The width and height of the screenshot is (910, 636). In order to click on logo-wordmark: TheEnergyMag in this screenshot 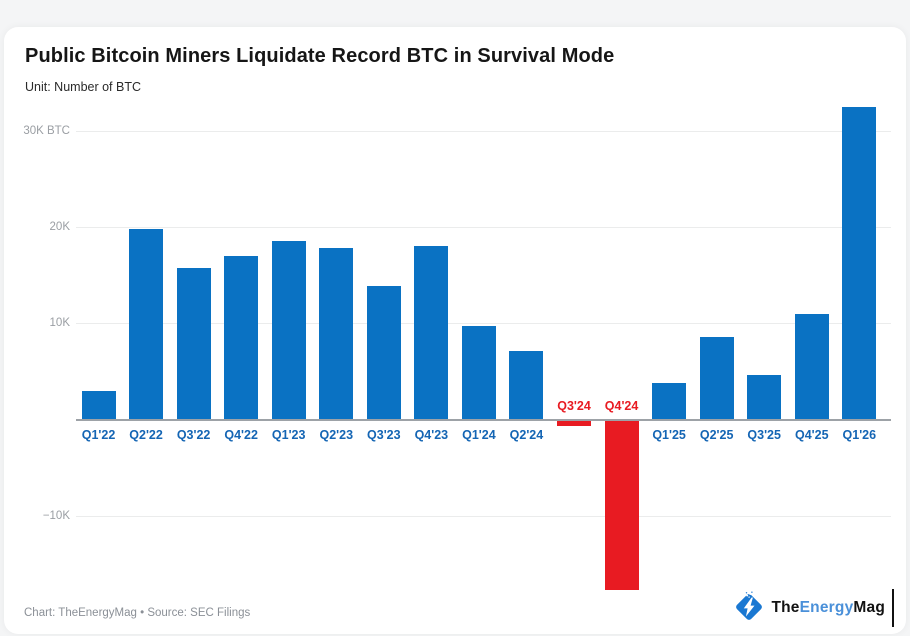, I will do `click(828, 608)`.